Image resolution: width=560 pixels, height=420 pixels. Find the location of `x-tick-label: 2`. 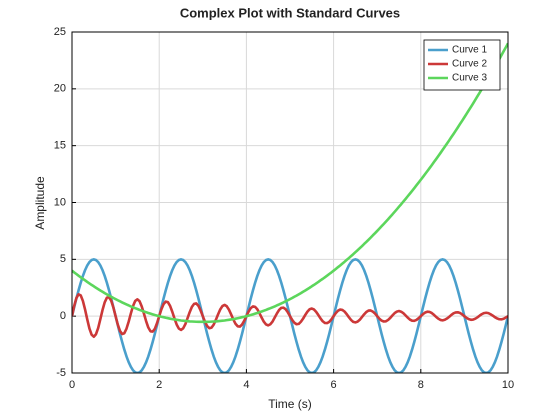

x-tick-label: 2 is located at coordinates (159, 385).